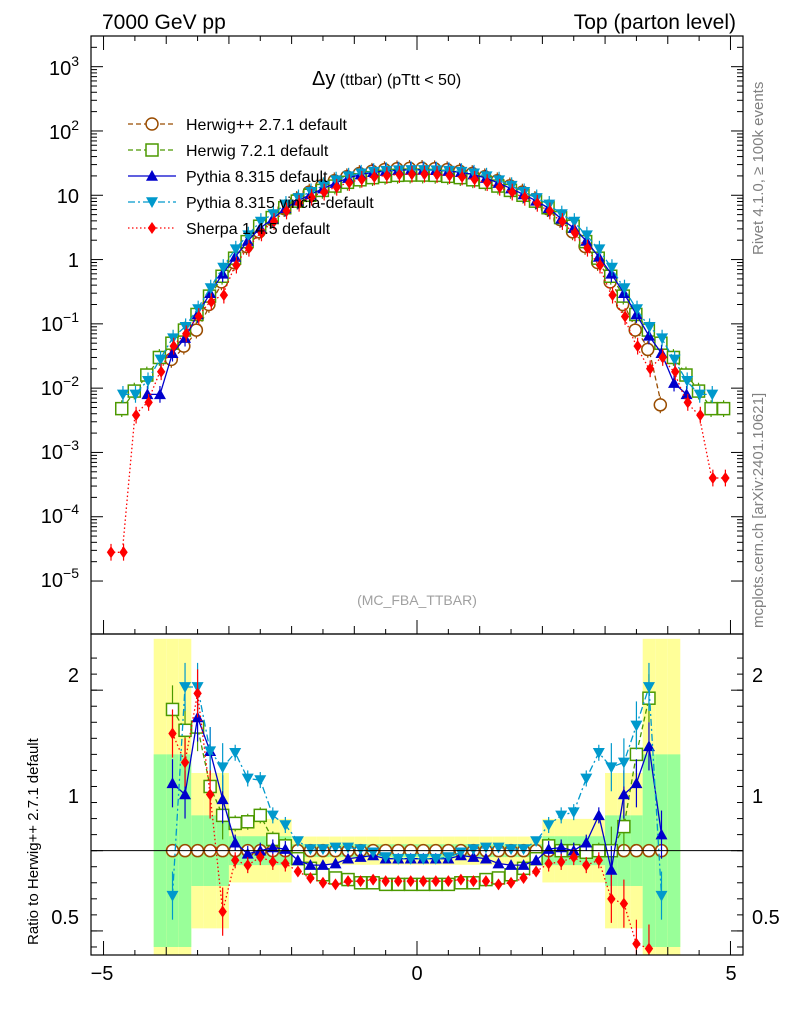  Describe the element at coordinates (267, 125) in the screenshot. I see `legend-label: Herwig++ 2.7.1 default` at that location.